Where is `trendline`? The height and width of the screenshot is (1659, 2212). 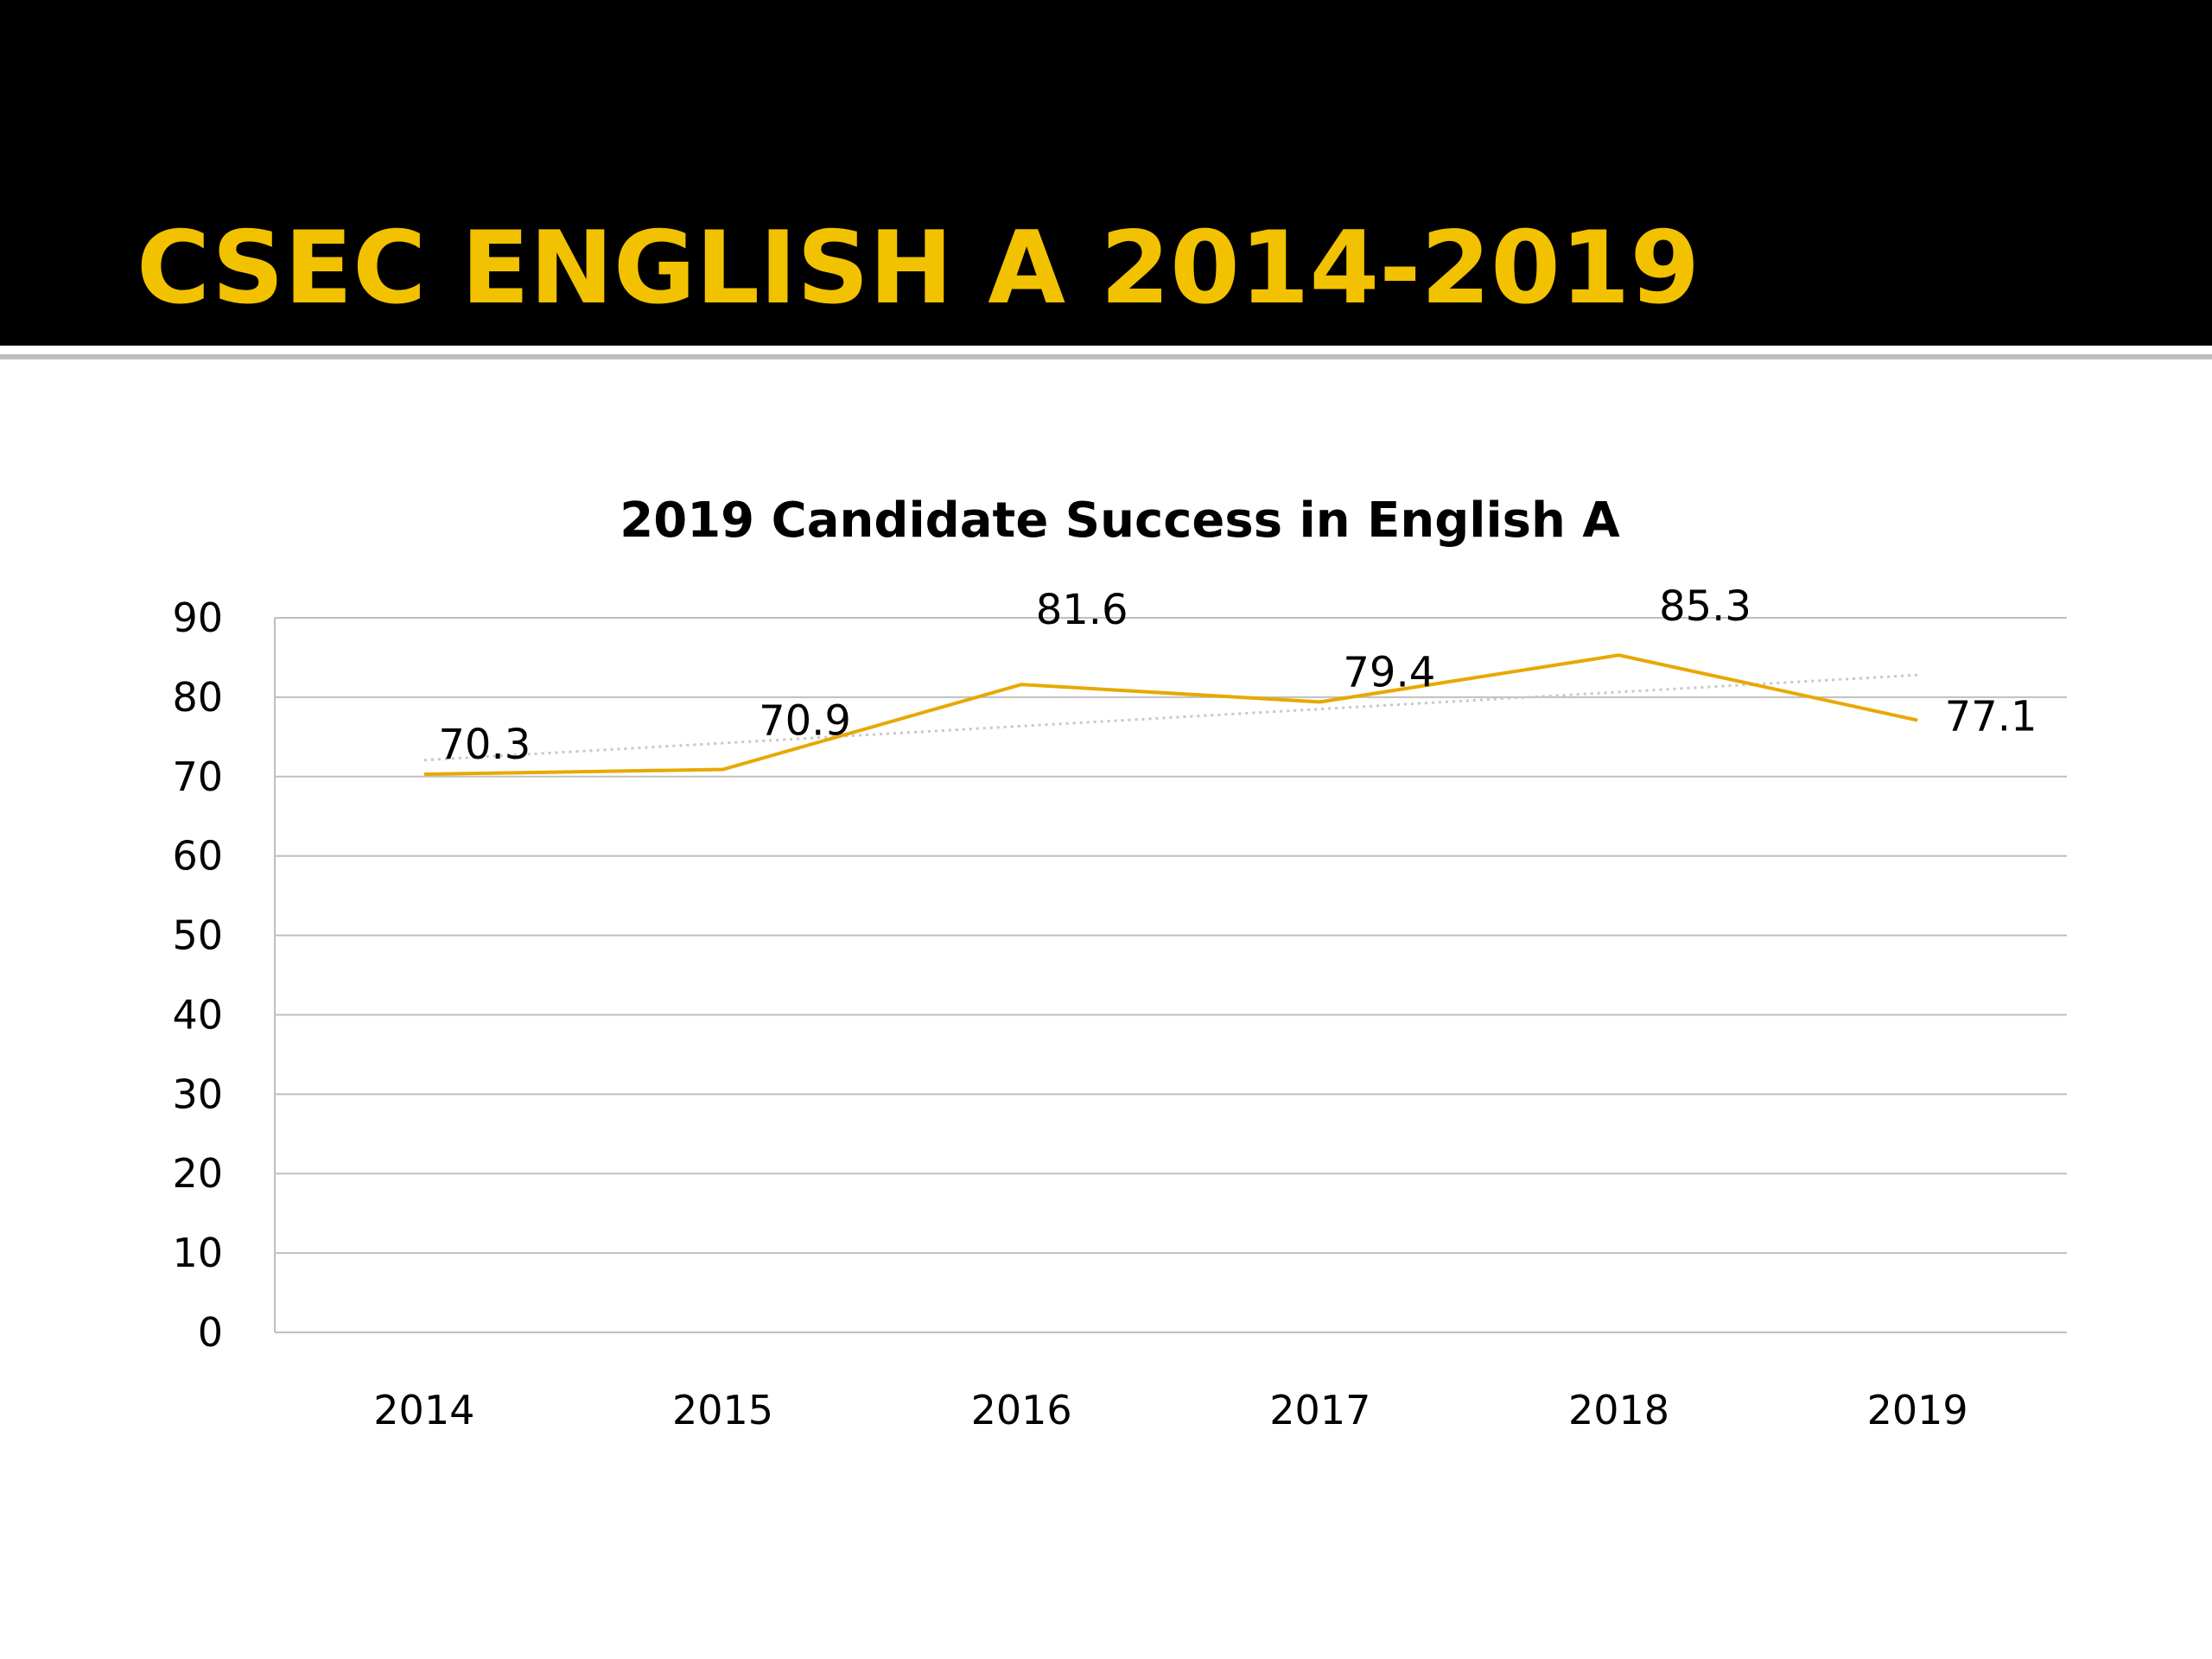 trendline is located at coordinates (1170, 717).